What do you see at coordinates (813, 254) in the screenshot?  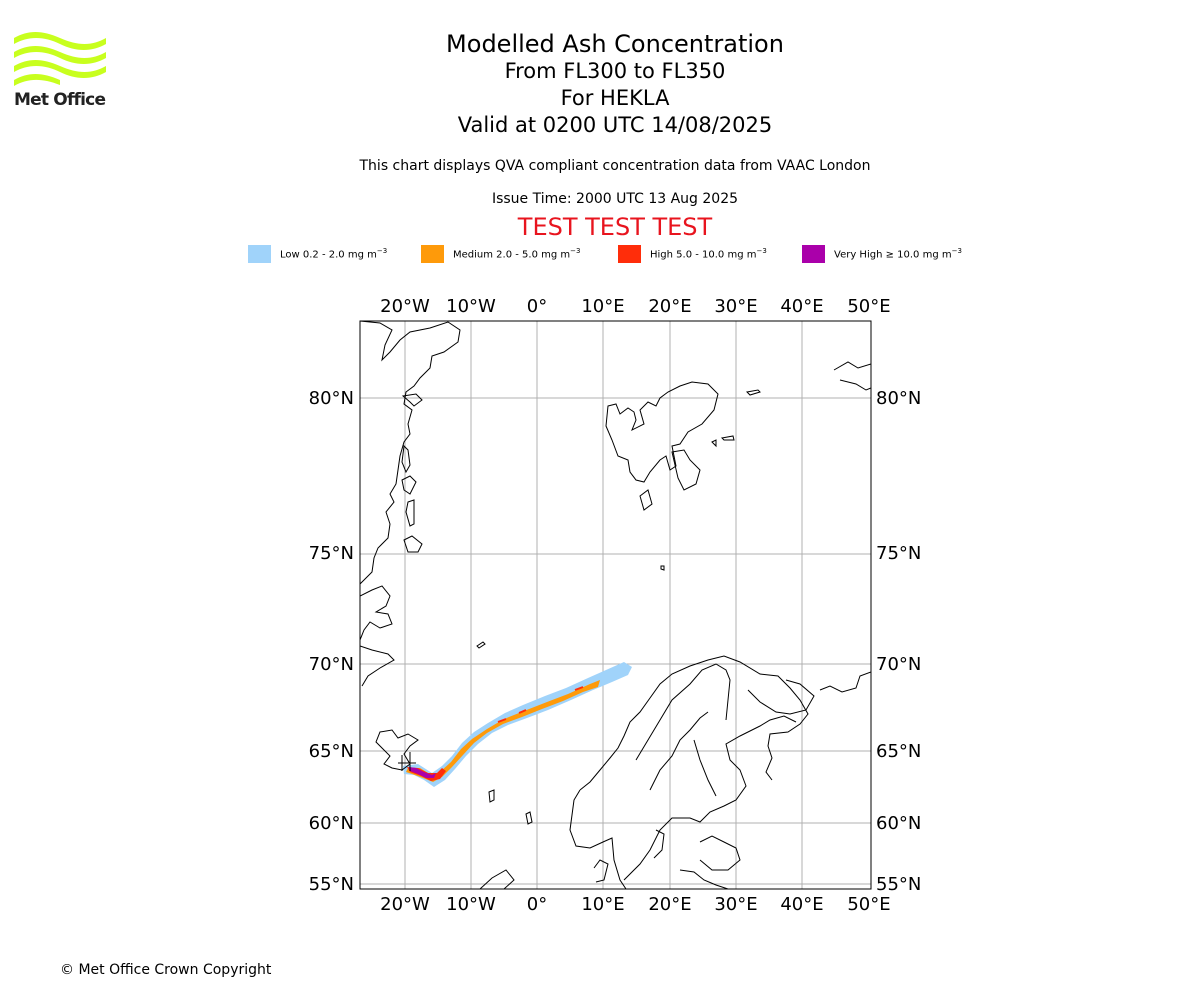 I see `legend-swatch-very-high` at bounding box center [813, 254].